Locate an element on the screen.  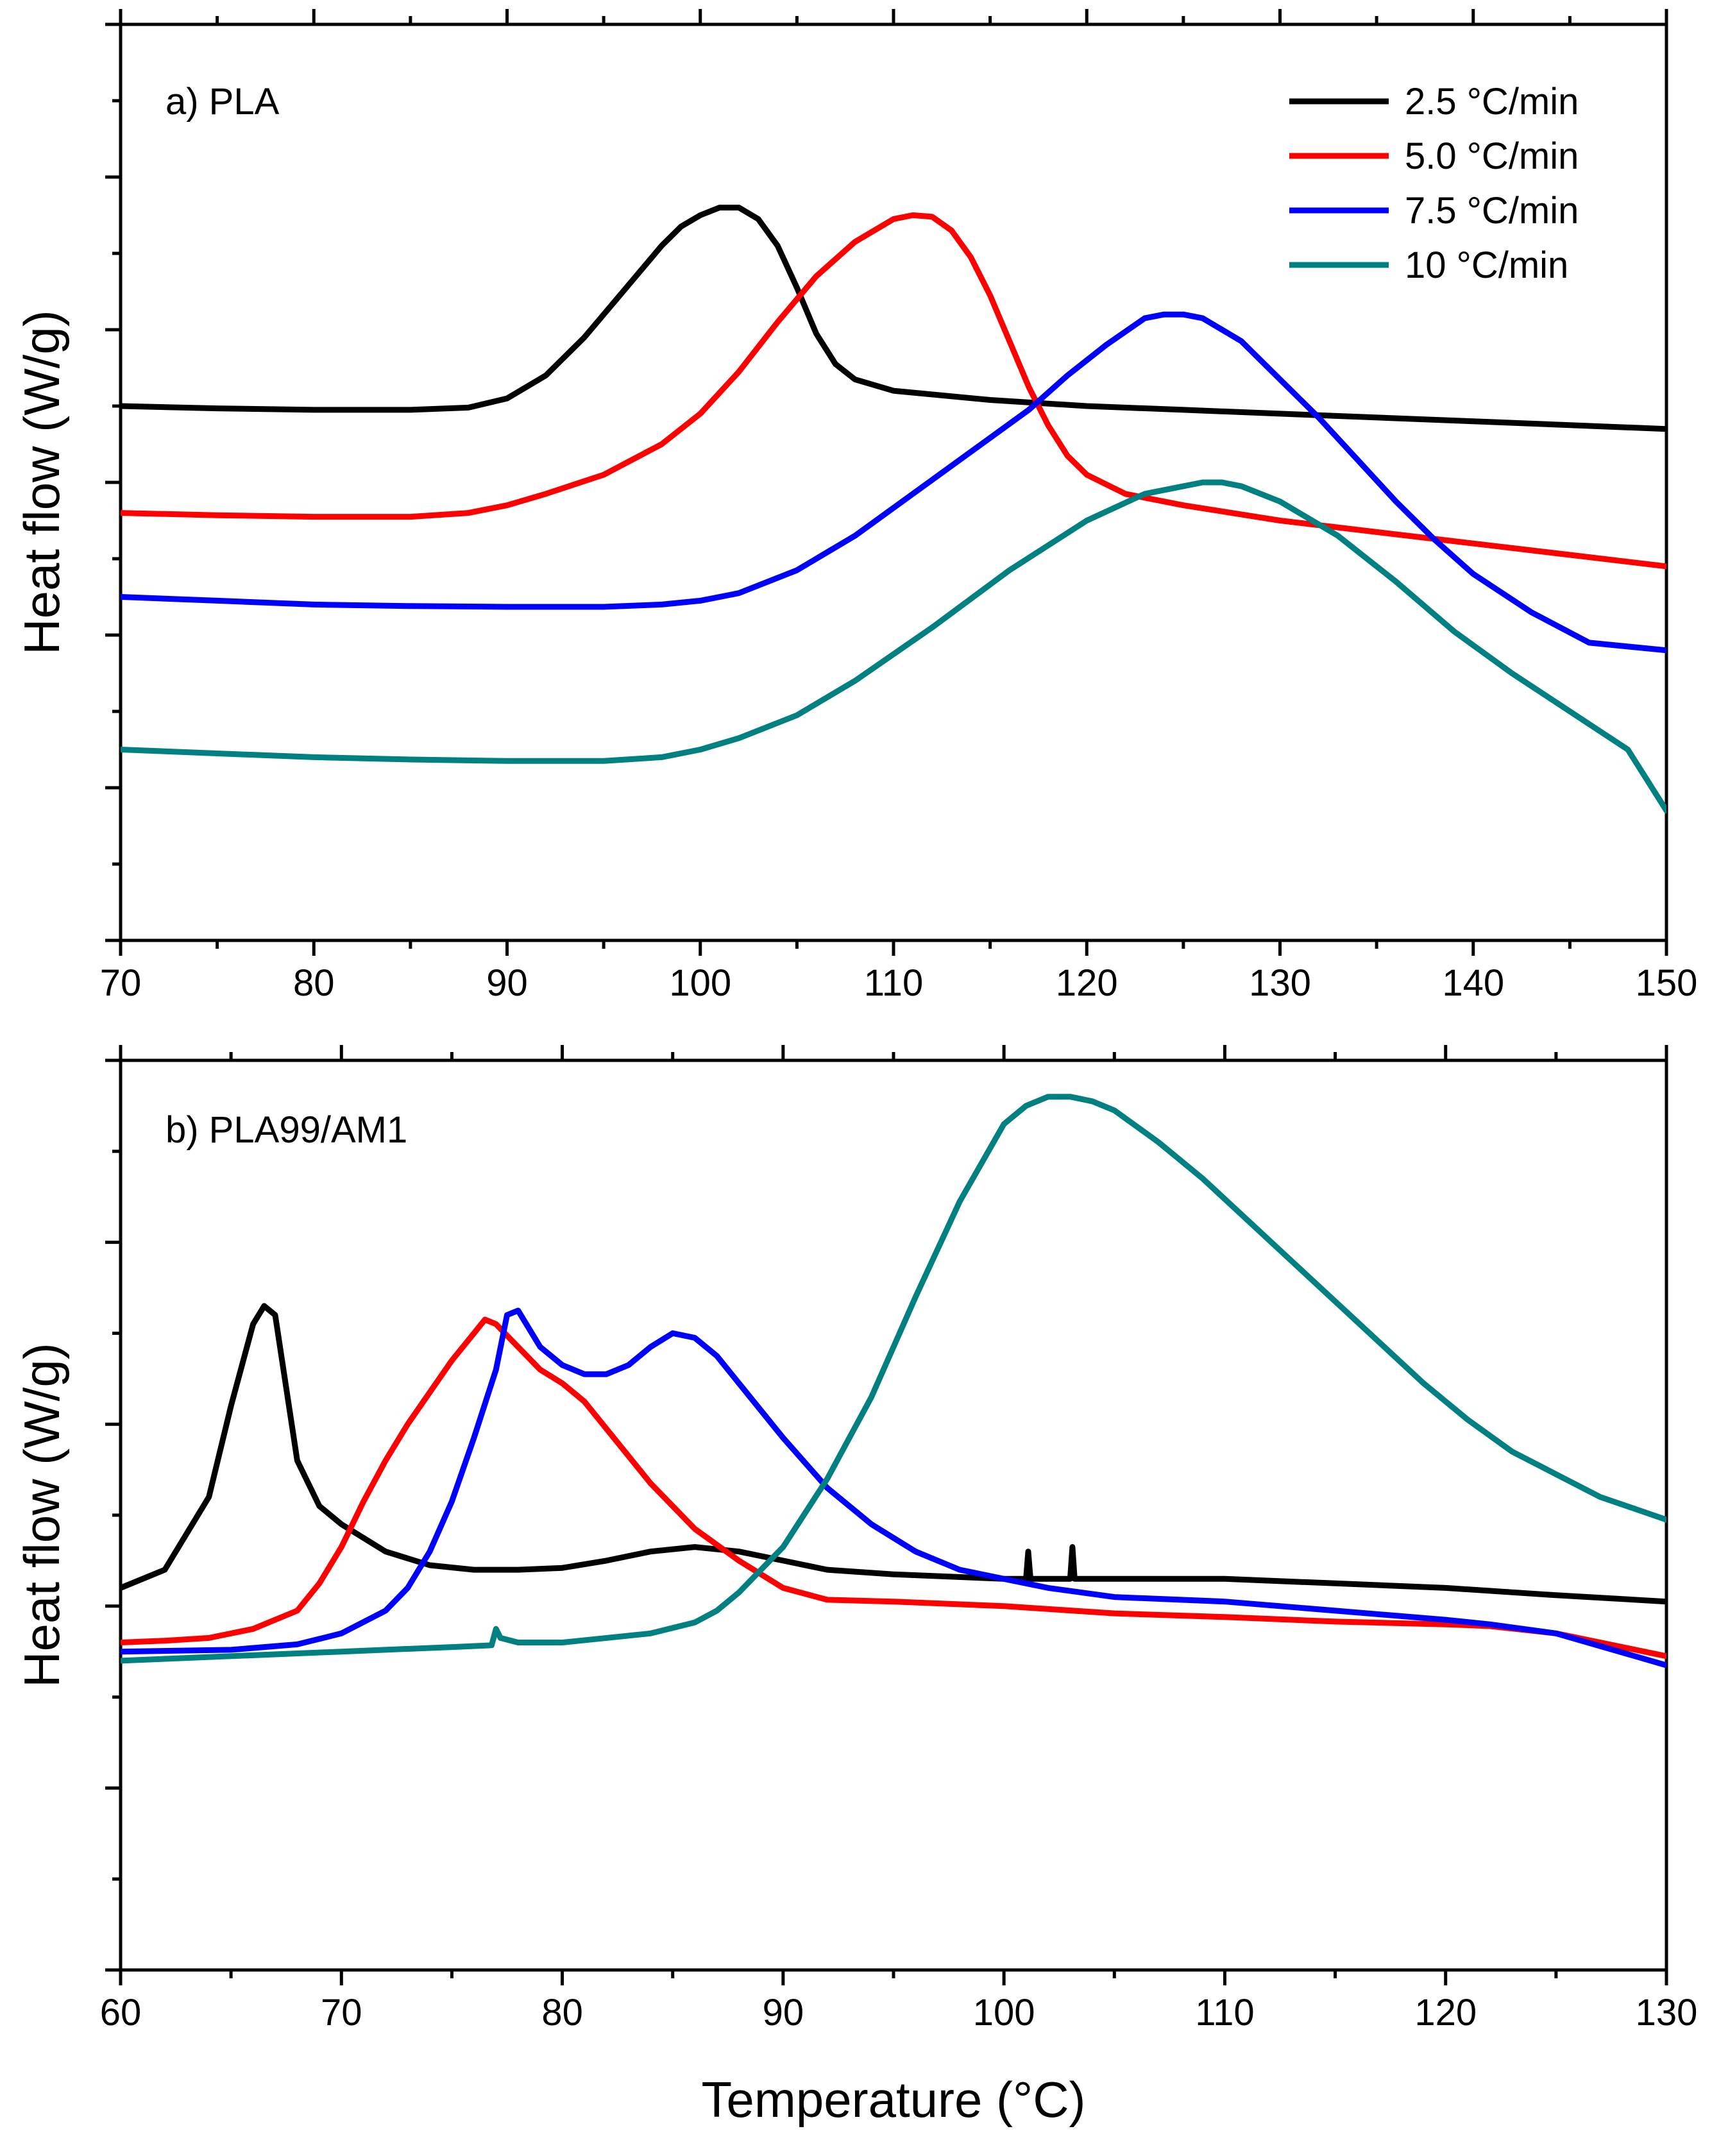
panel-a-x-tick-label: 140 is located at coordinates (1473, 983).